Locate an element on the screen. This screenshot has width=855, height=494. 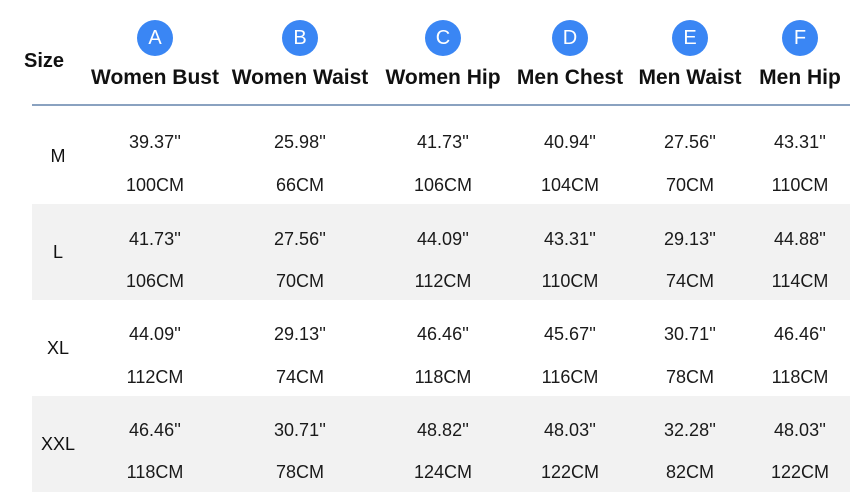
table-cell: 100CM is located at coordinates (155, 185).